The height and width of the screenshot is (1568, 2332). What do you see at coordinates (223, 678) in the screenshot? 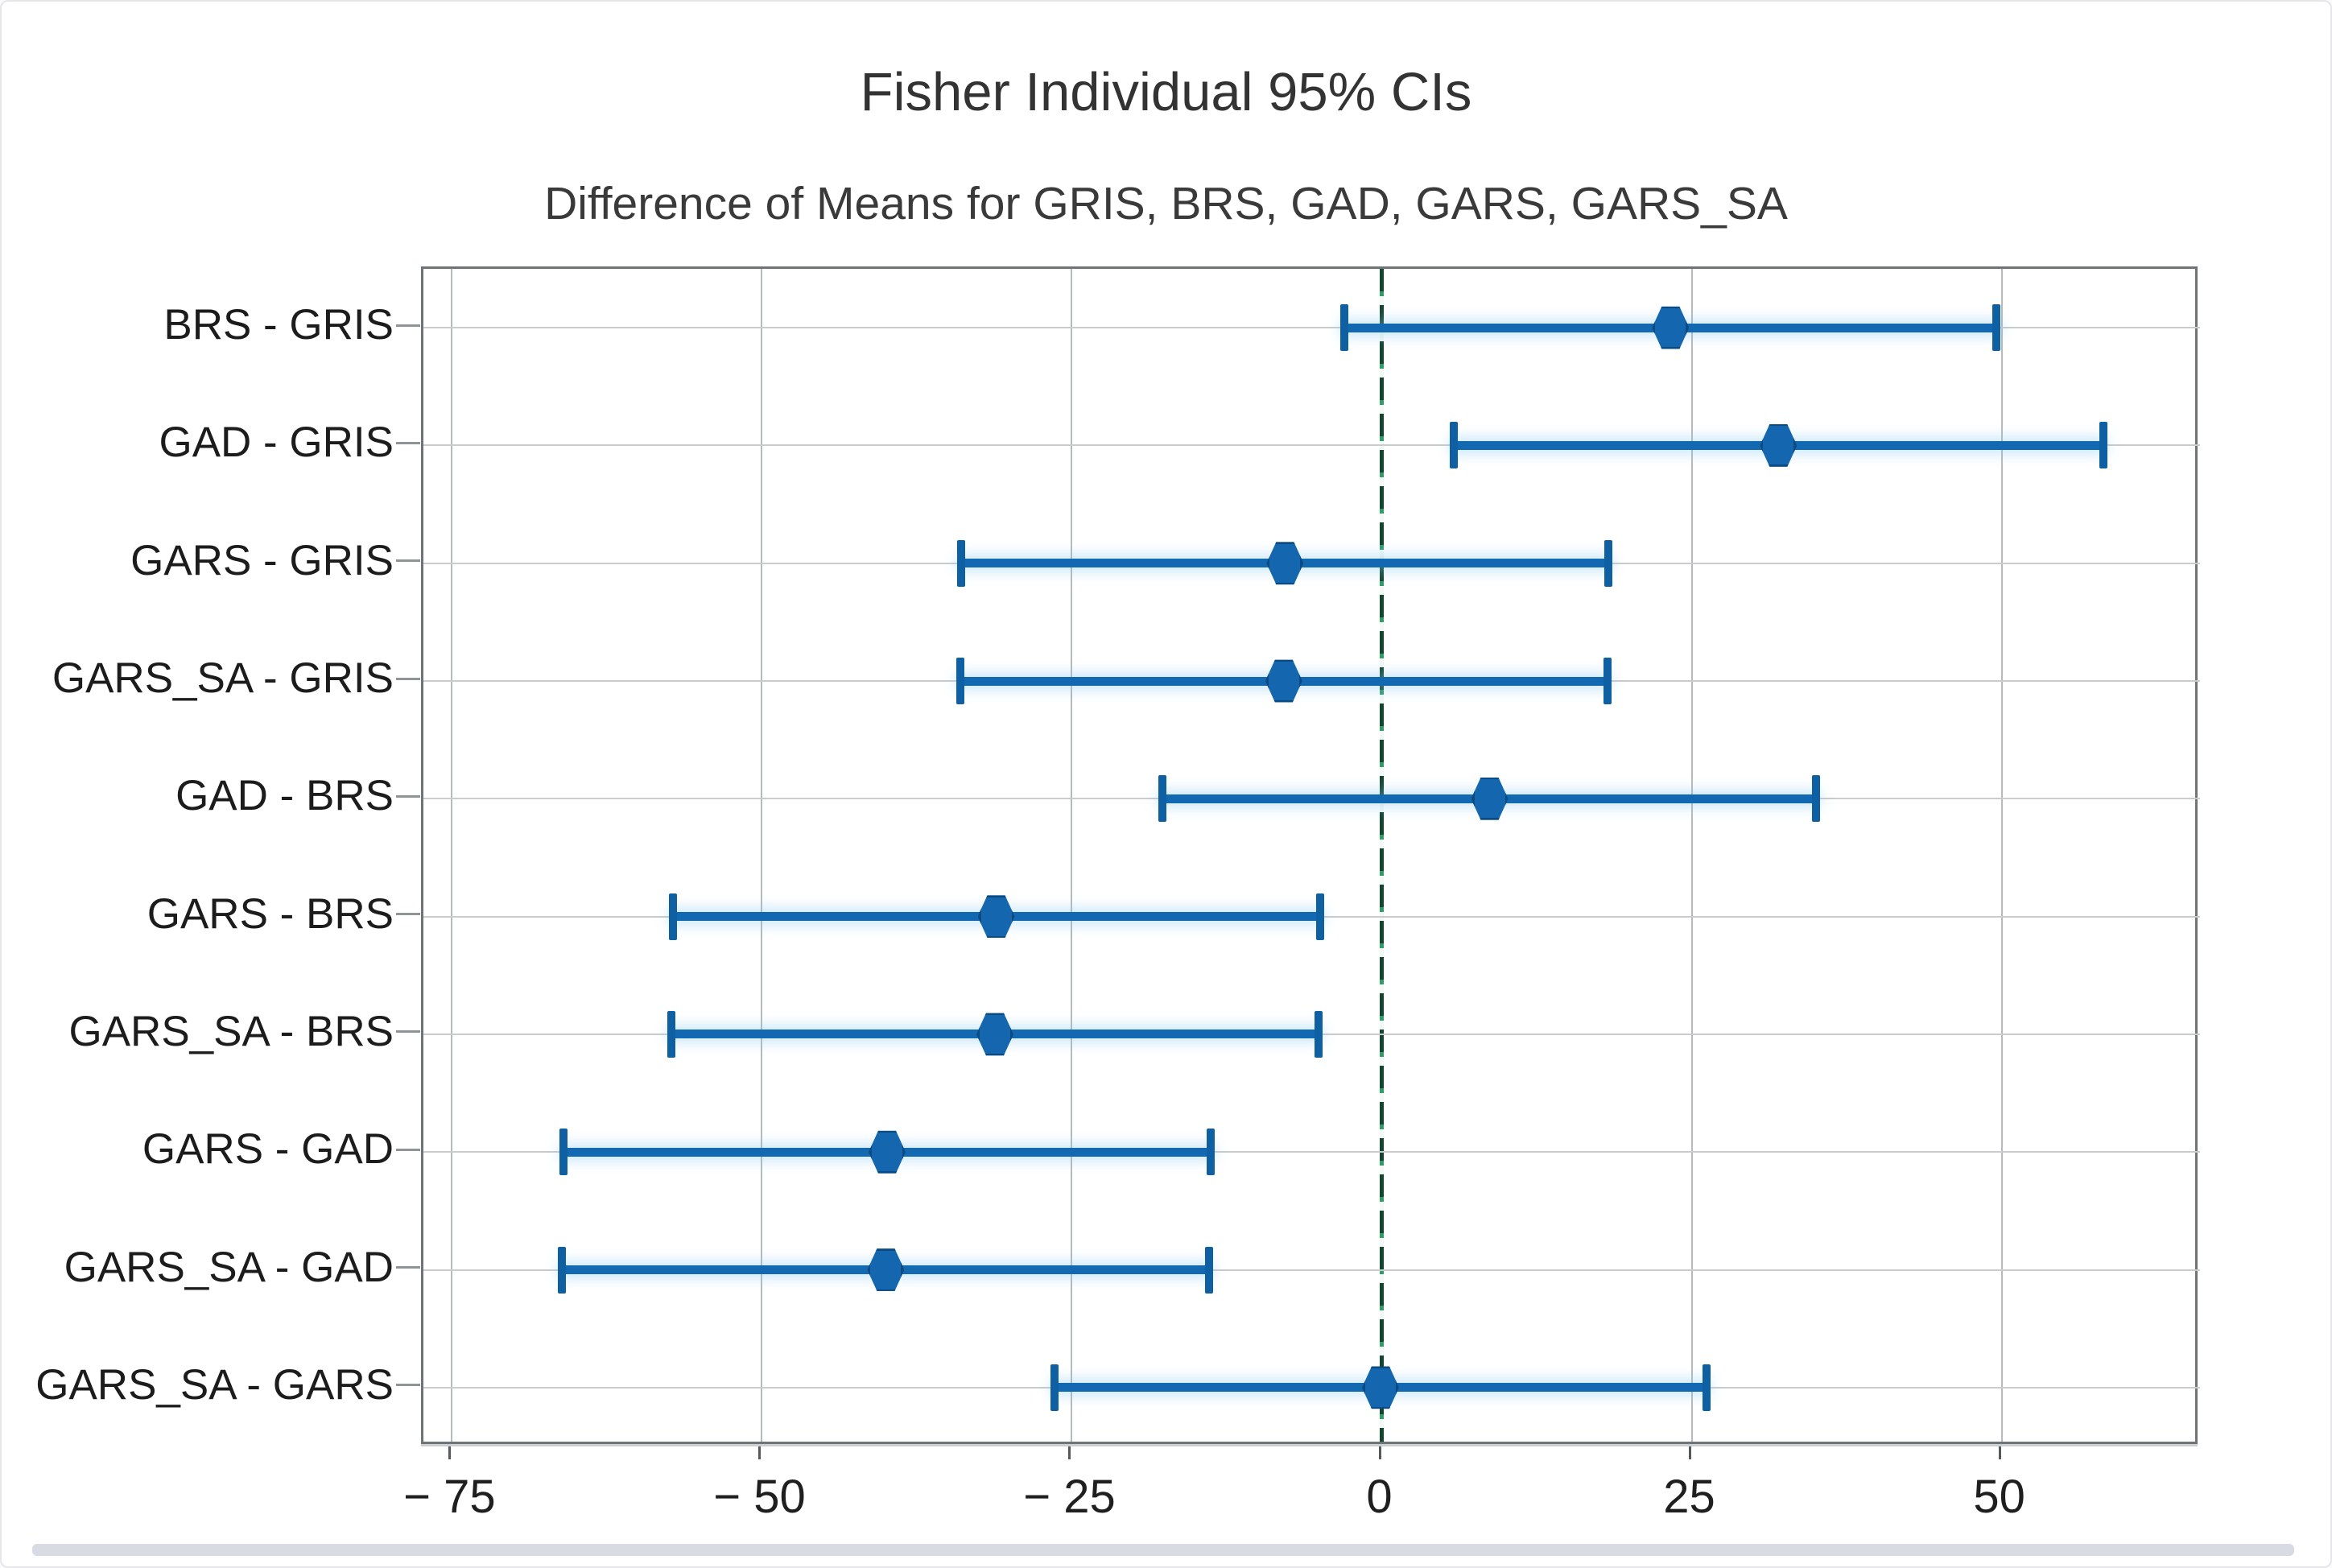
I see `category-label: GARS_SA - GRIS` at bounding box center [223, 678].